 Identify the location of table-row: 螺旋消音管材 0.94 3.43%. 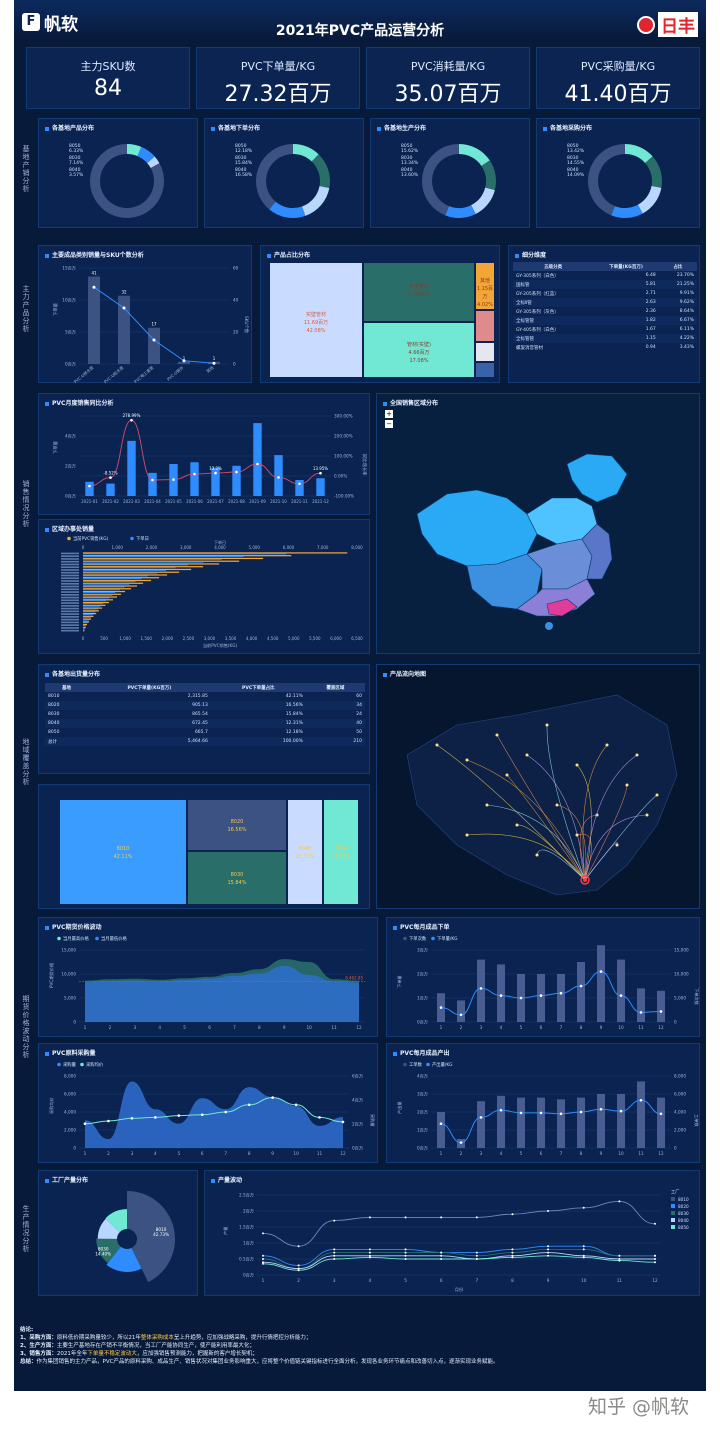
(605, 347).